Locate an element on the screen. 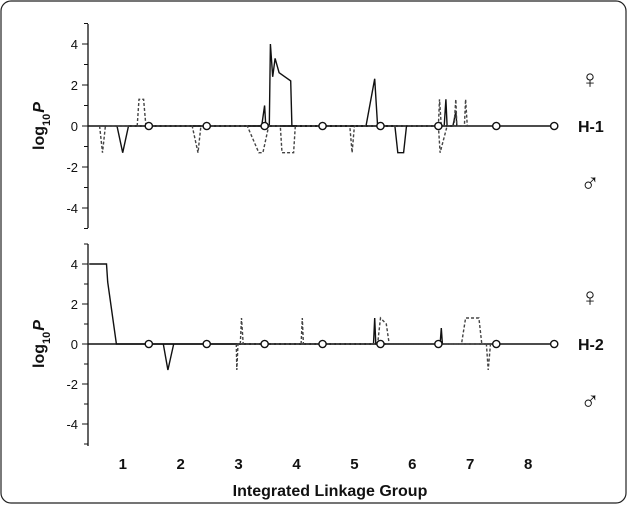 The image size is (627, 509). x-tick-label: 2 is located at coordinates (180, 464).